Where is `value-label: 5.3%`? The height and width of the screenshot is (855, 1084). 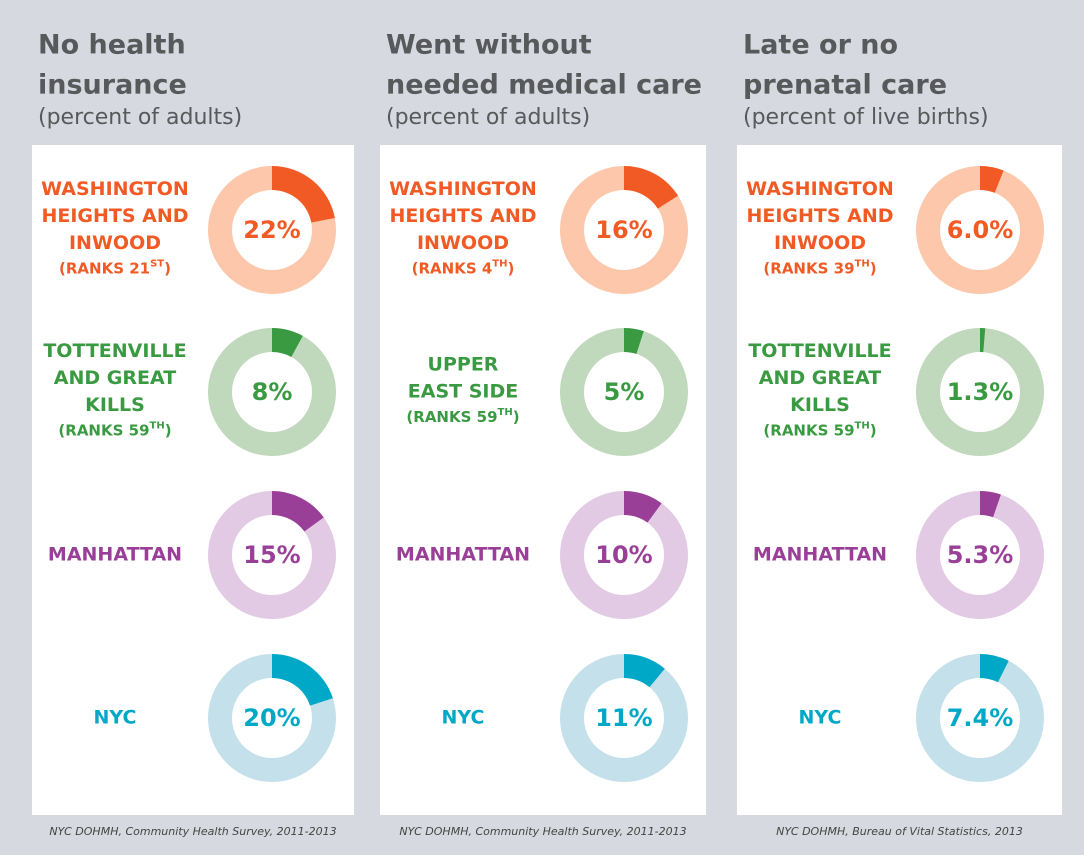 value-label: 5.3% is located at coordinates (980, 555).